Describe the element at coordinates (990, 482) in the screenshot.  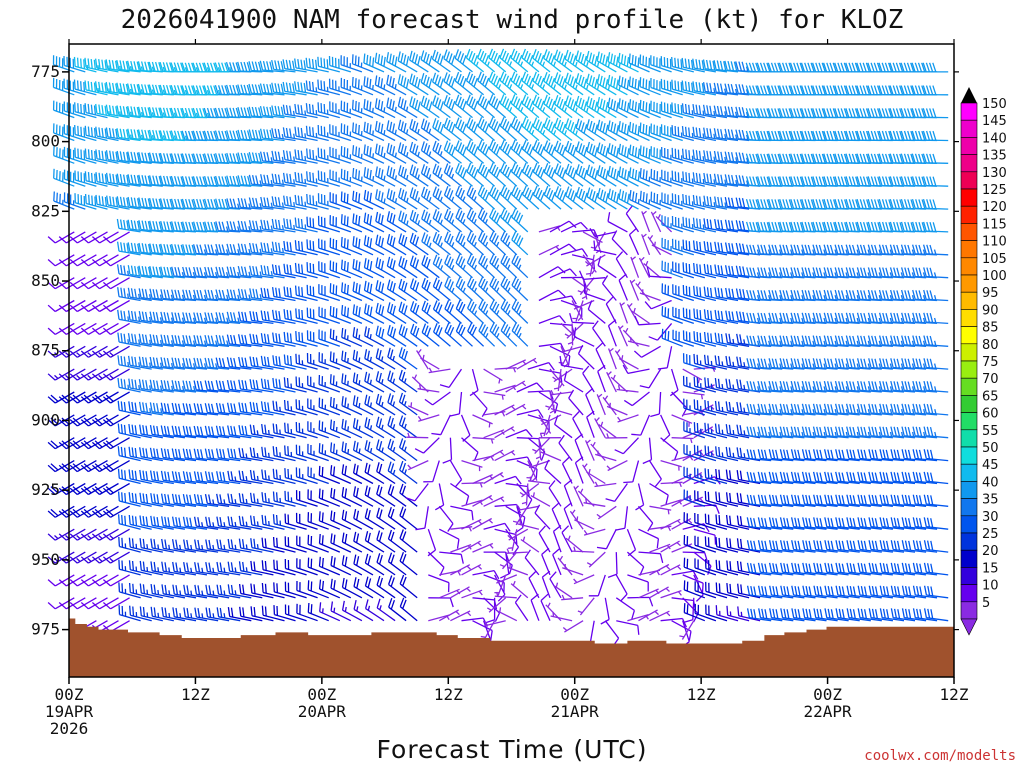
I see `colorbar-label: 40` at that location.